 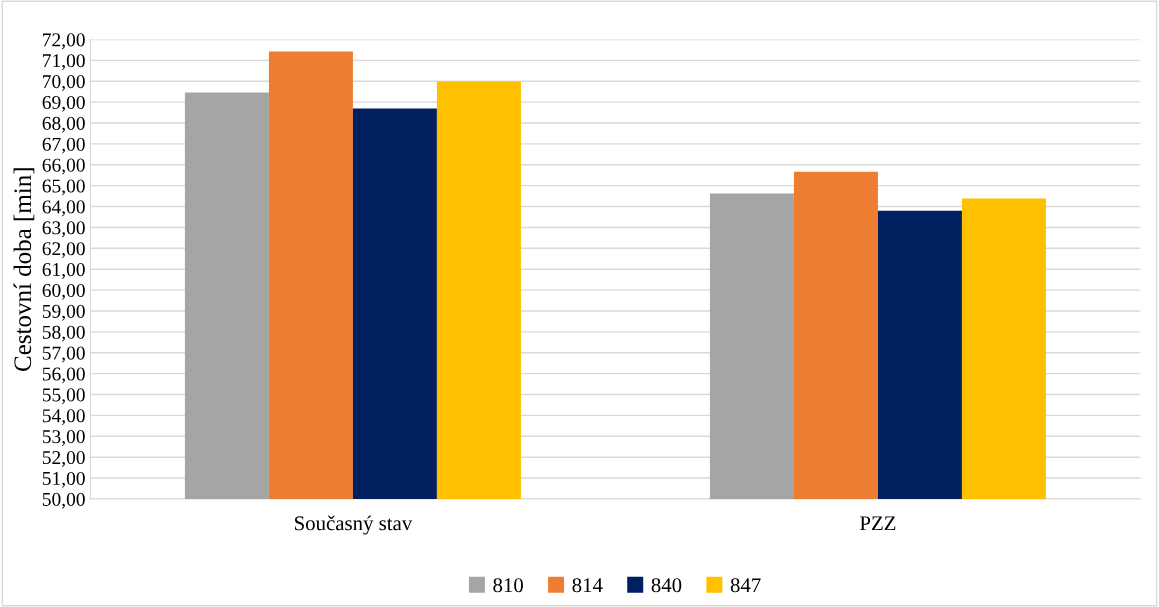 What do you see at coordinates (508, 585) in the screenshot?
I see `legend-label: 810` at bounding box center [508, 585].